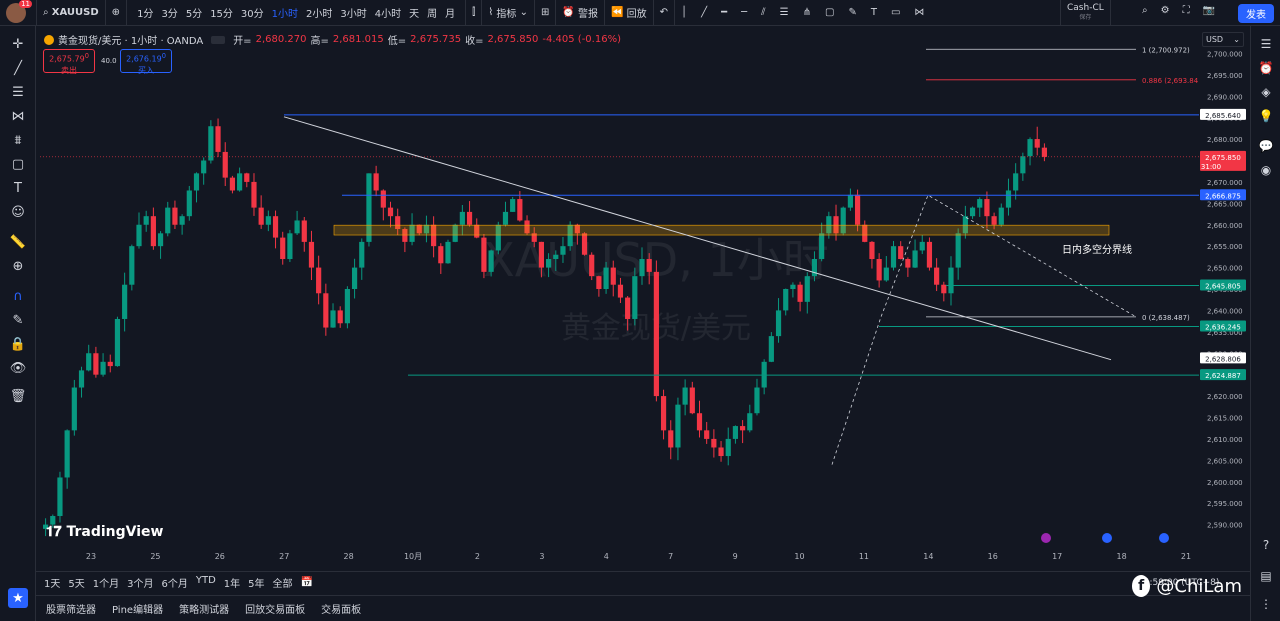  Describe the element at coordinates (1266, 170) in the screenshot. I see `broadcast-icon: ◉` at that location.